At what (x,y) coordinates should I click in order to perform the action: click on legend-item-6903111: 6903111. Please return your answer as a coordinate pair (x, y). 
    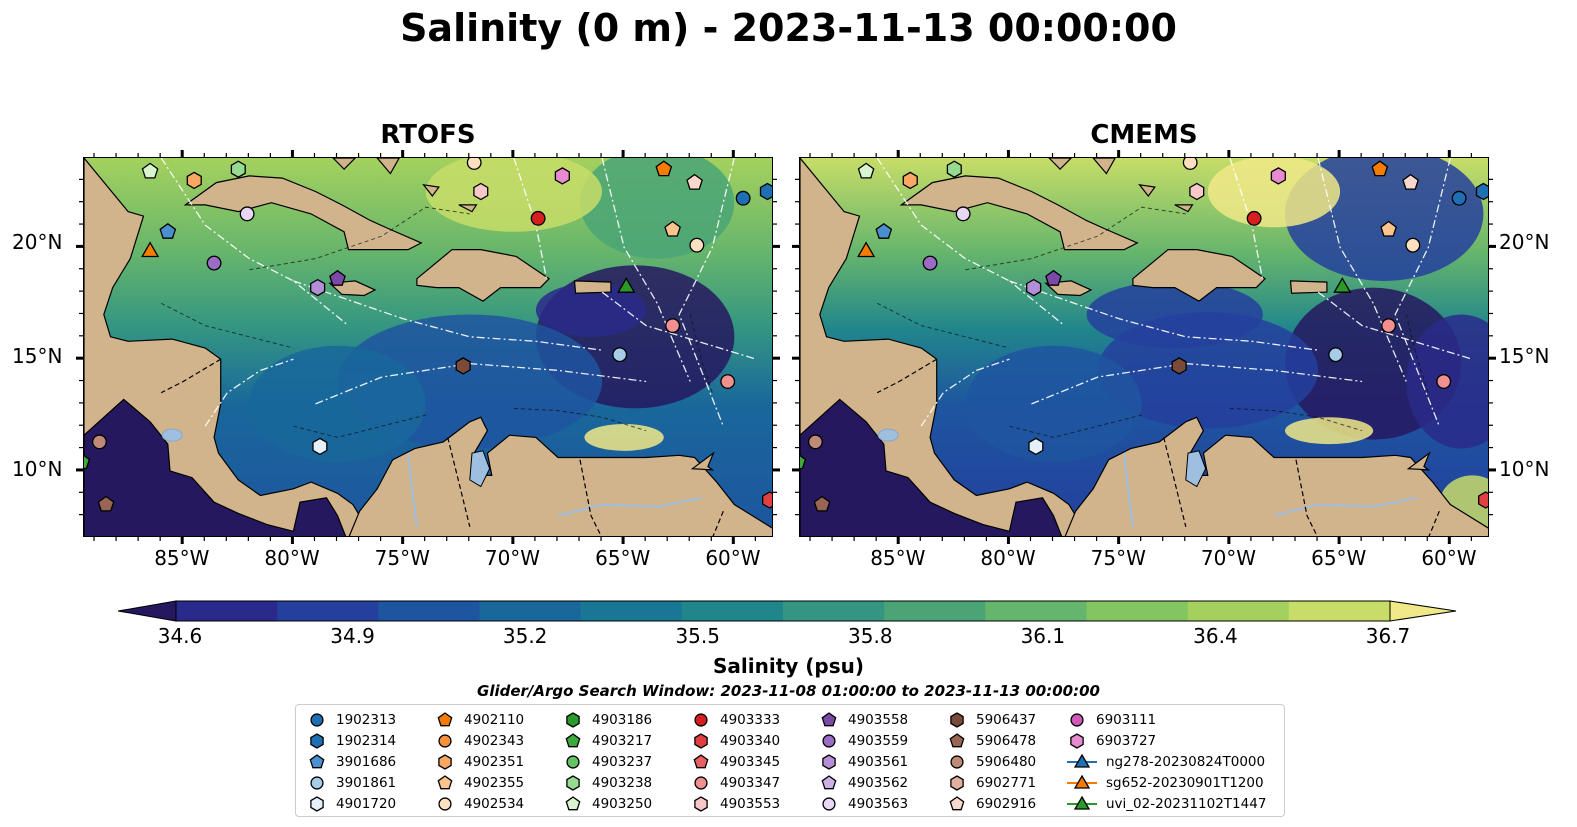
    Looking at the image, I should click on (1166, 719).